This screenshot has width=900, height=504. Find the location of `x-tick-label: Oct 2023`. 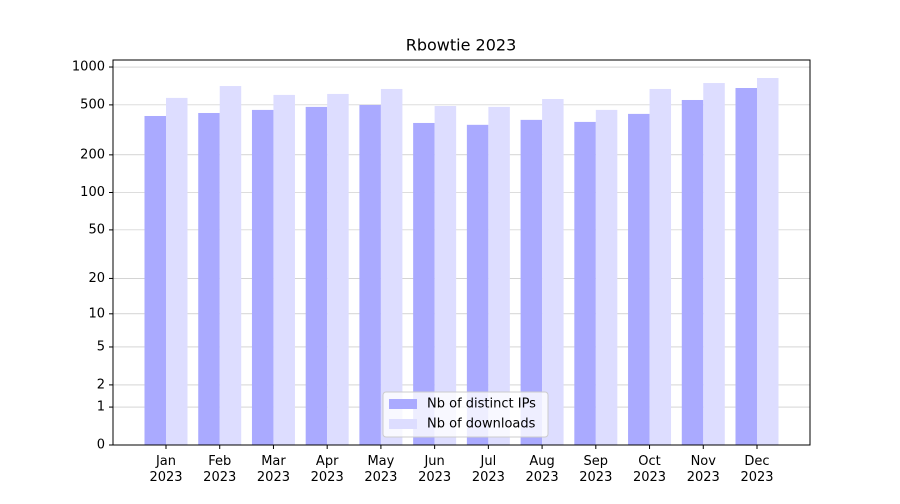

x-tick-label: Oct 2023 is located at coordinates (649, 469).